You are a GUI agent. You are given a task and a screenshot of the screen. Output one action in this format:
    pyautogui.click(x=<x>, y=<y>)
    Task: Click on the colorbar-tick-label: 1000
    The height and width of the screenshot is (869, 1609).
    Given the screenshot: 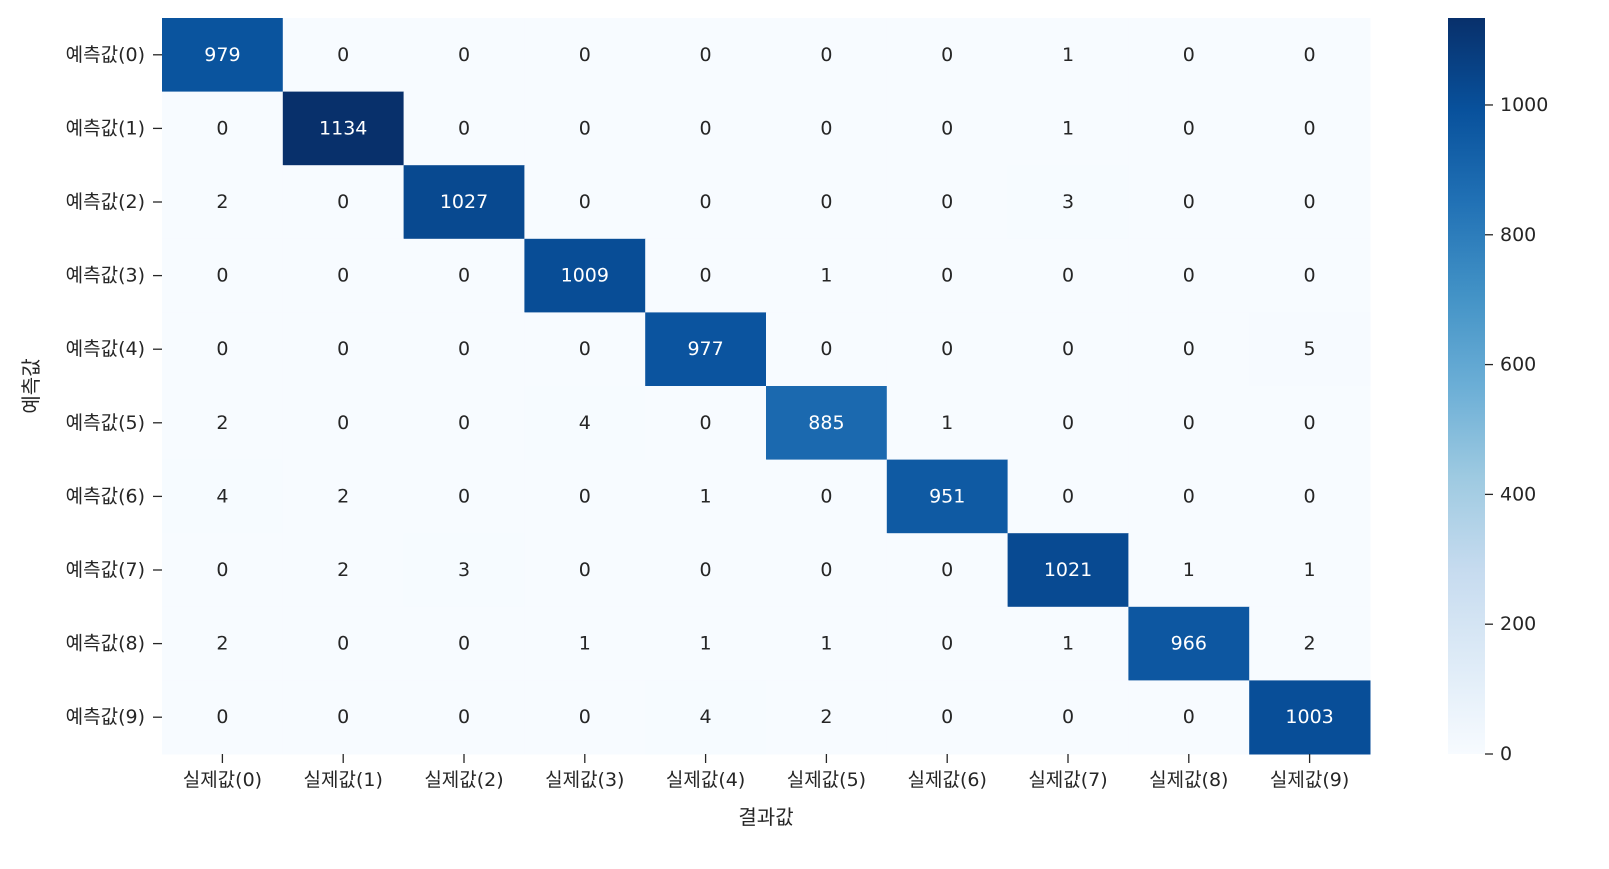 What is the action you would take?
    pyautogui.click(x=1524, y=105)
    